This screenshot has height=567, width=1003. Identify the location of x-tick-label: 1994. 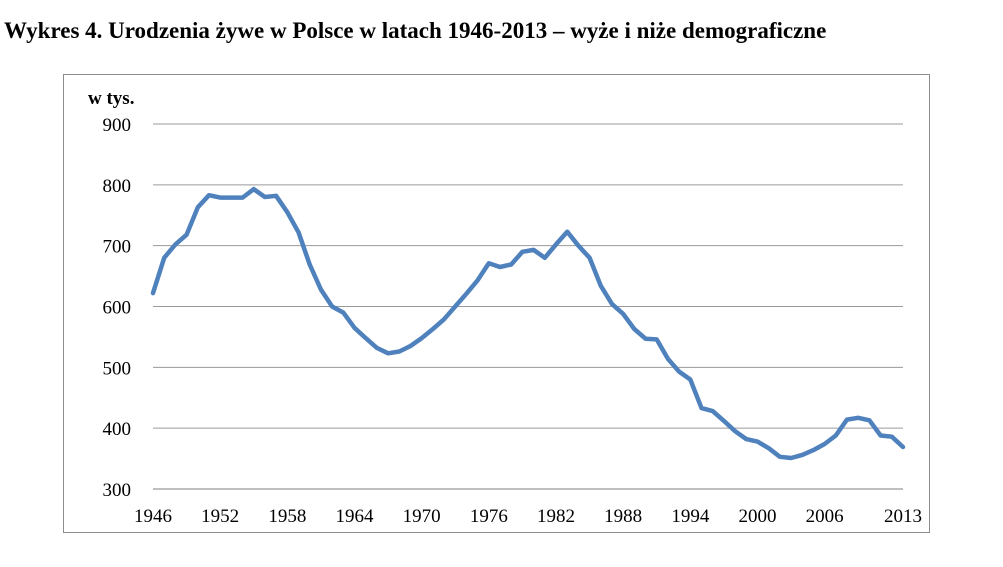
(690, 516).